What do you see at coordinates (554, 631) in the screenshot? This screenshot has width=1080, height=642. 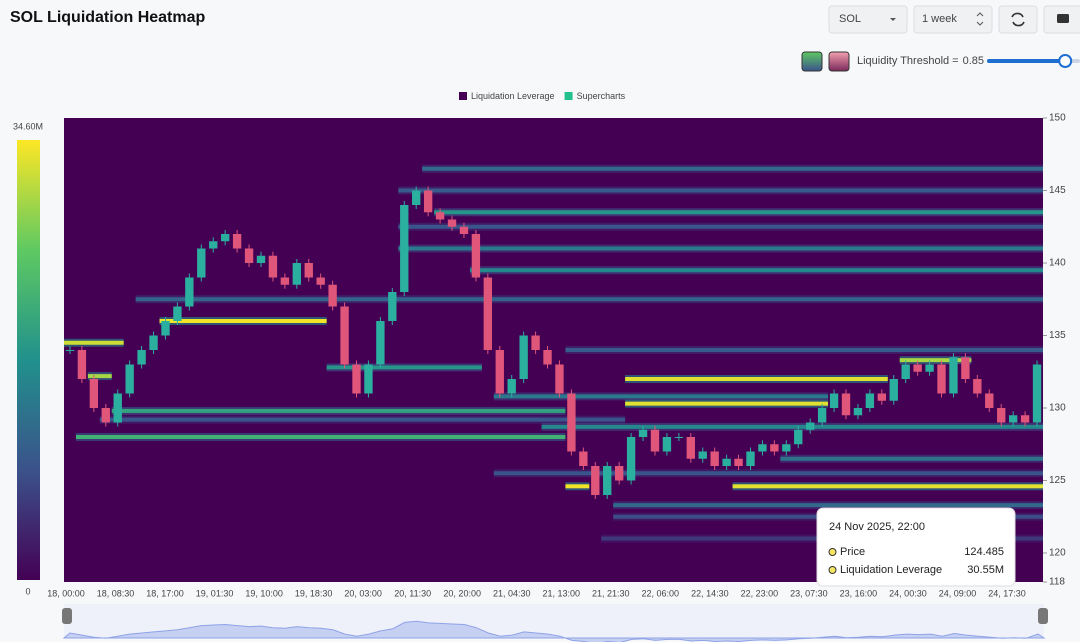 I see `navigator-area` at bounding box center [554, 631].